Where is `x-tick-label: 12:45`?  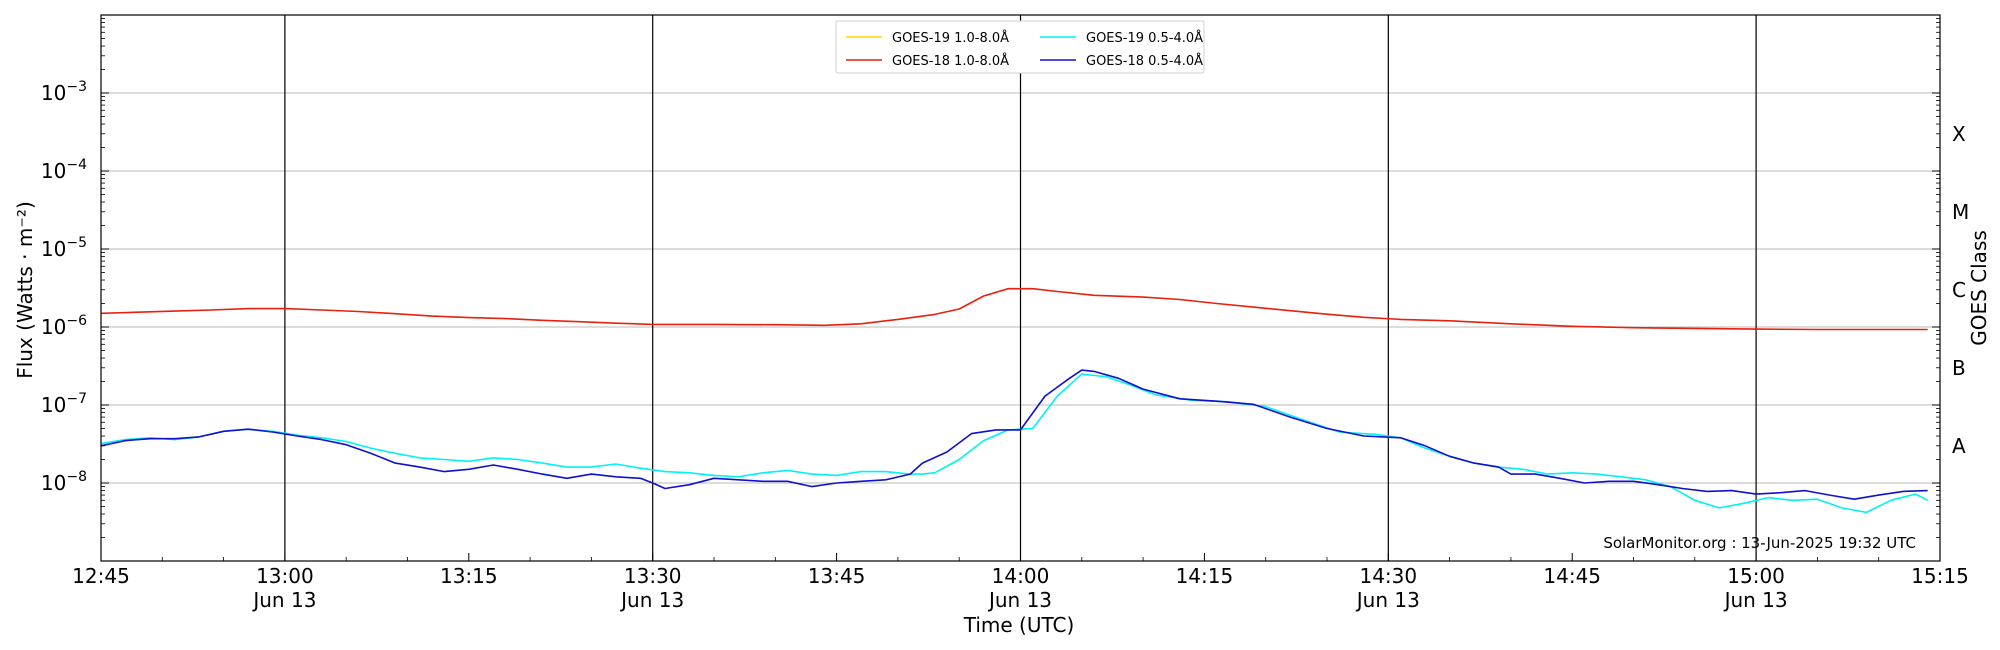
x-tick-label: 12:45 is located at coordinates (101, 576).